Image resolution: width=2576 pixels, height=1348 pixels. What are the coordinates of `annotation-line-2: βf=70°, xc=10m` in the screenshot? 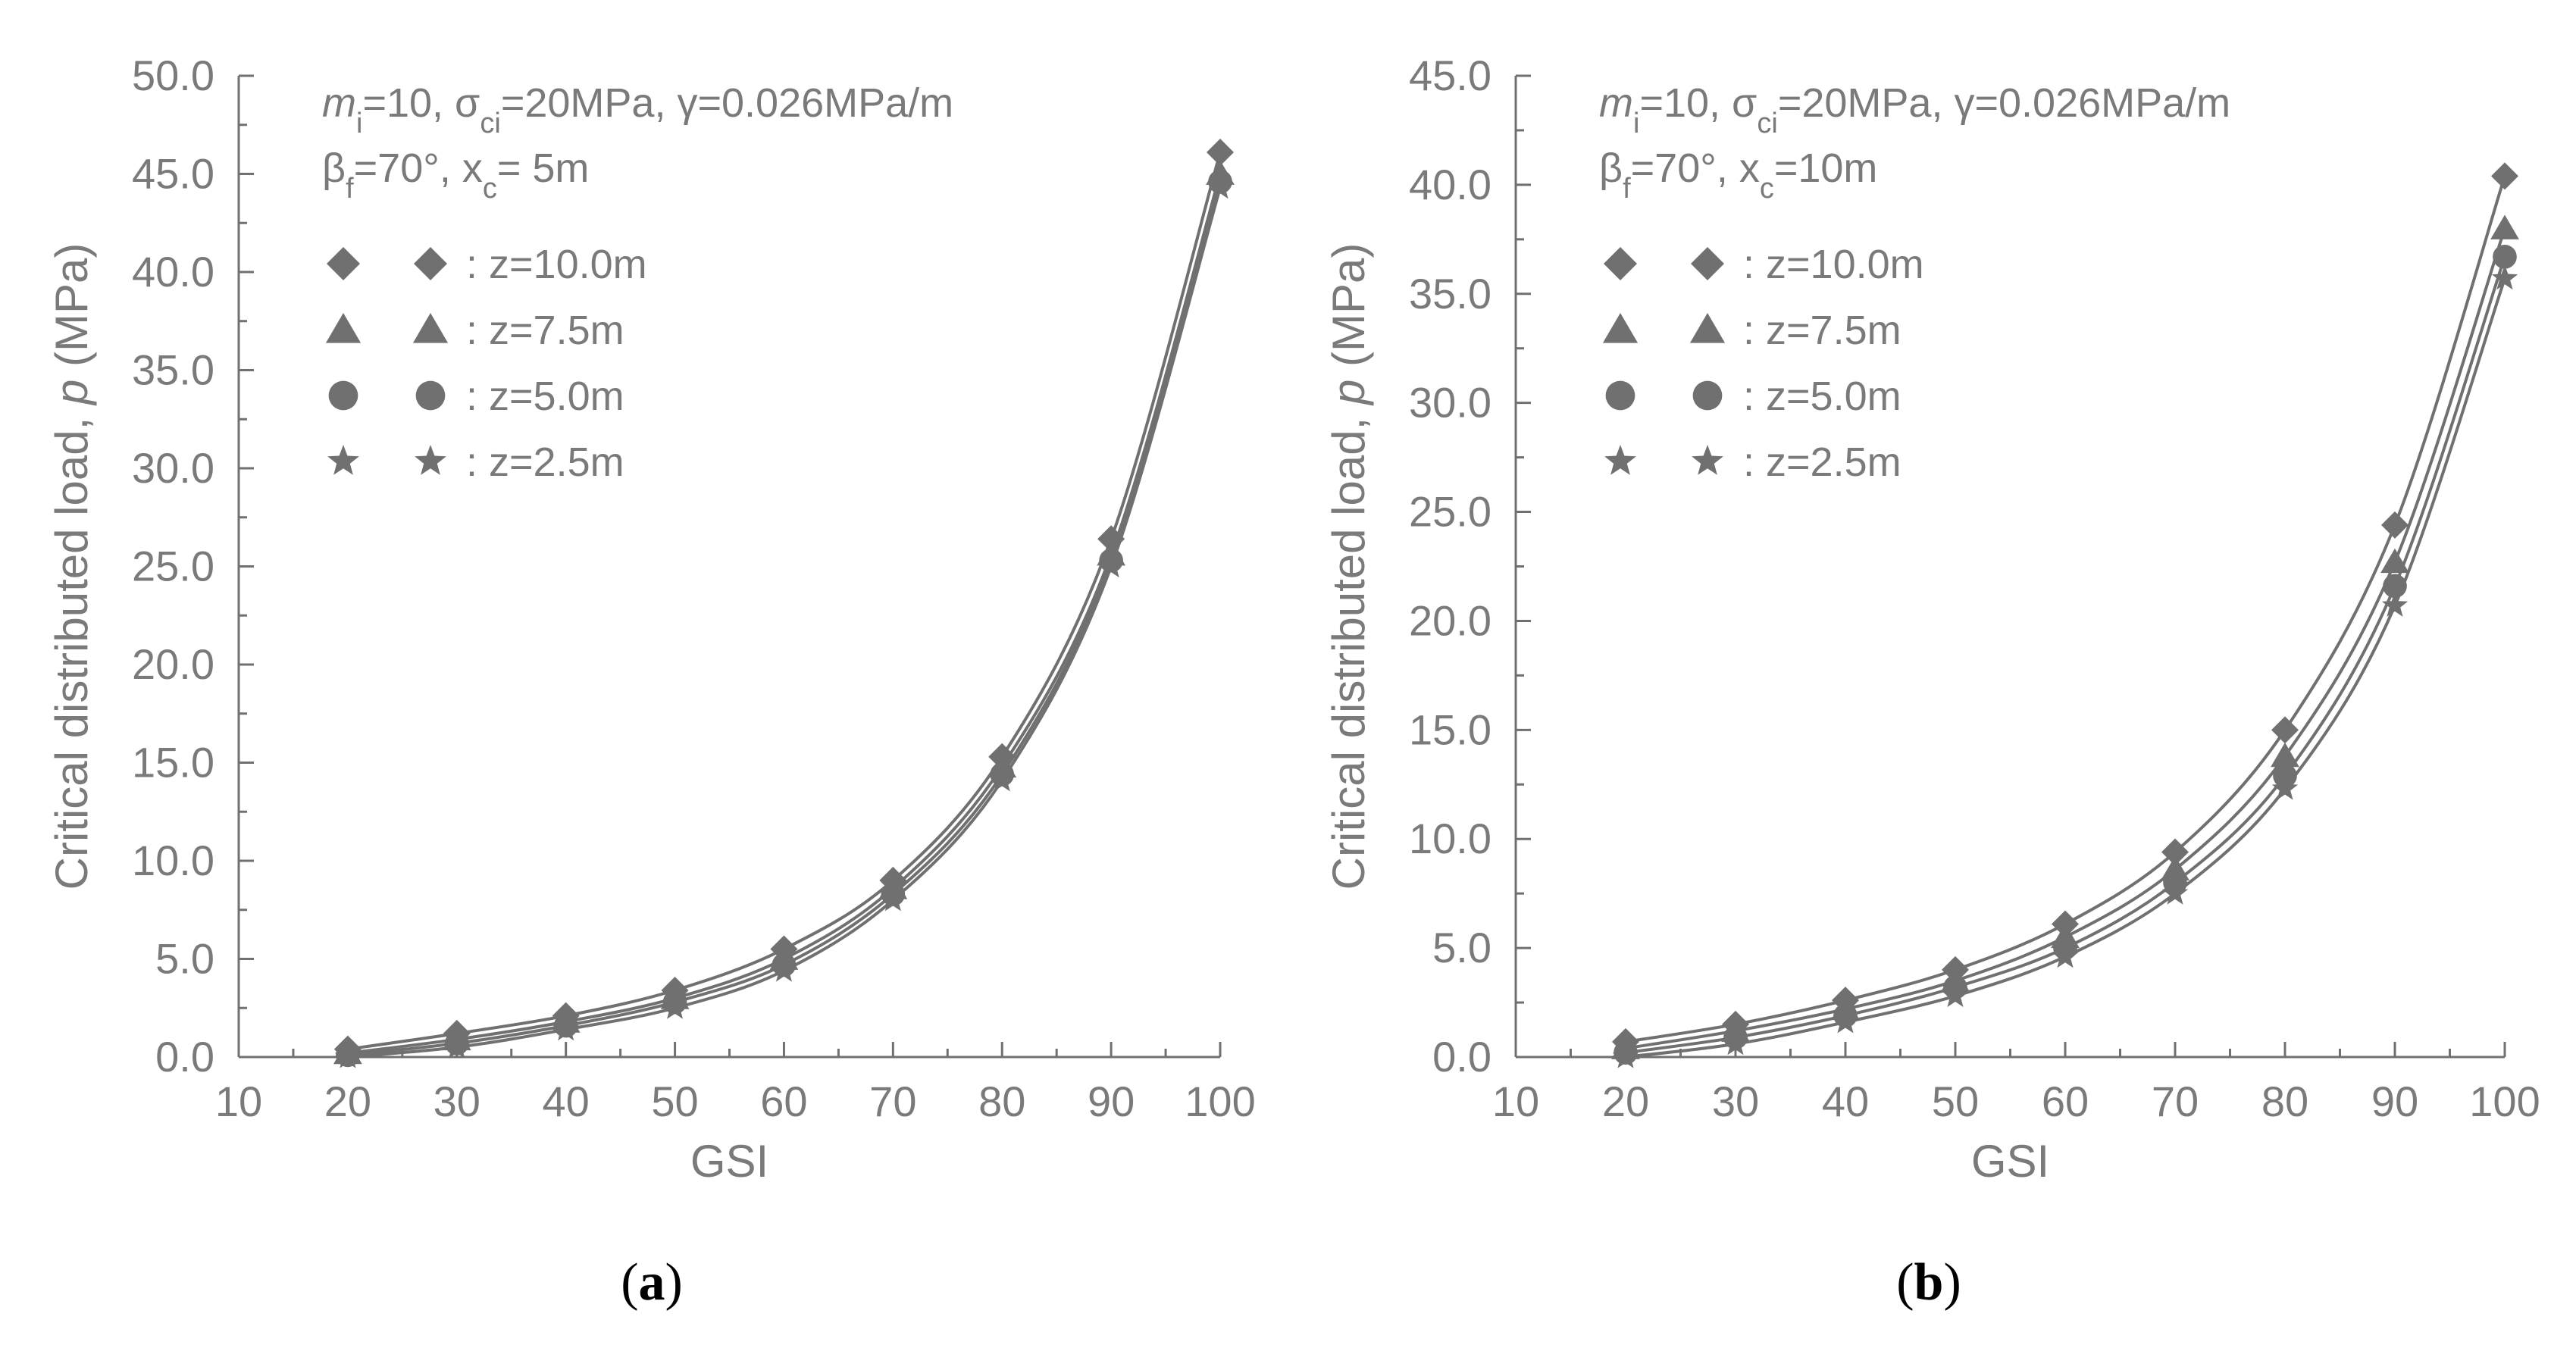 It's located at (1738, 175).